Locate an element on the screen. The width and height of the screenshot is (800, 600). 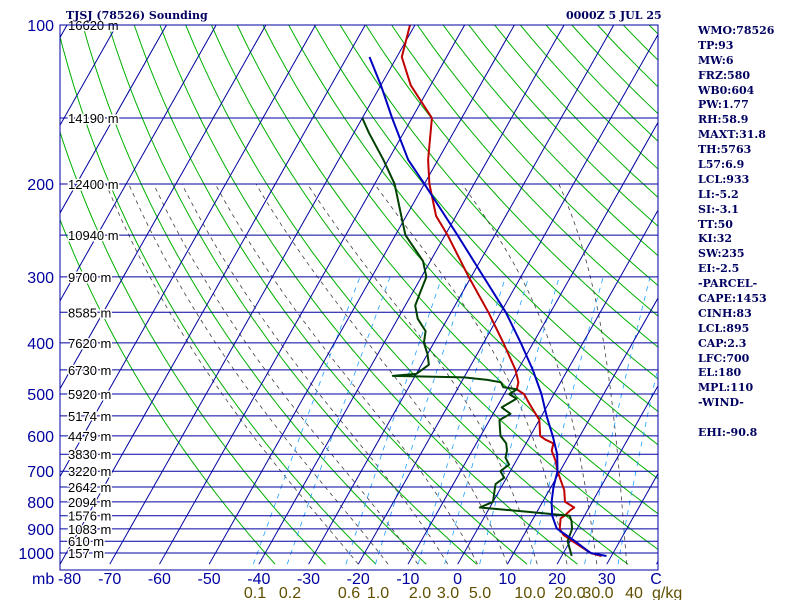
panel-line: CINH:83 is located at coordinates (725, 313).